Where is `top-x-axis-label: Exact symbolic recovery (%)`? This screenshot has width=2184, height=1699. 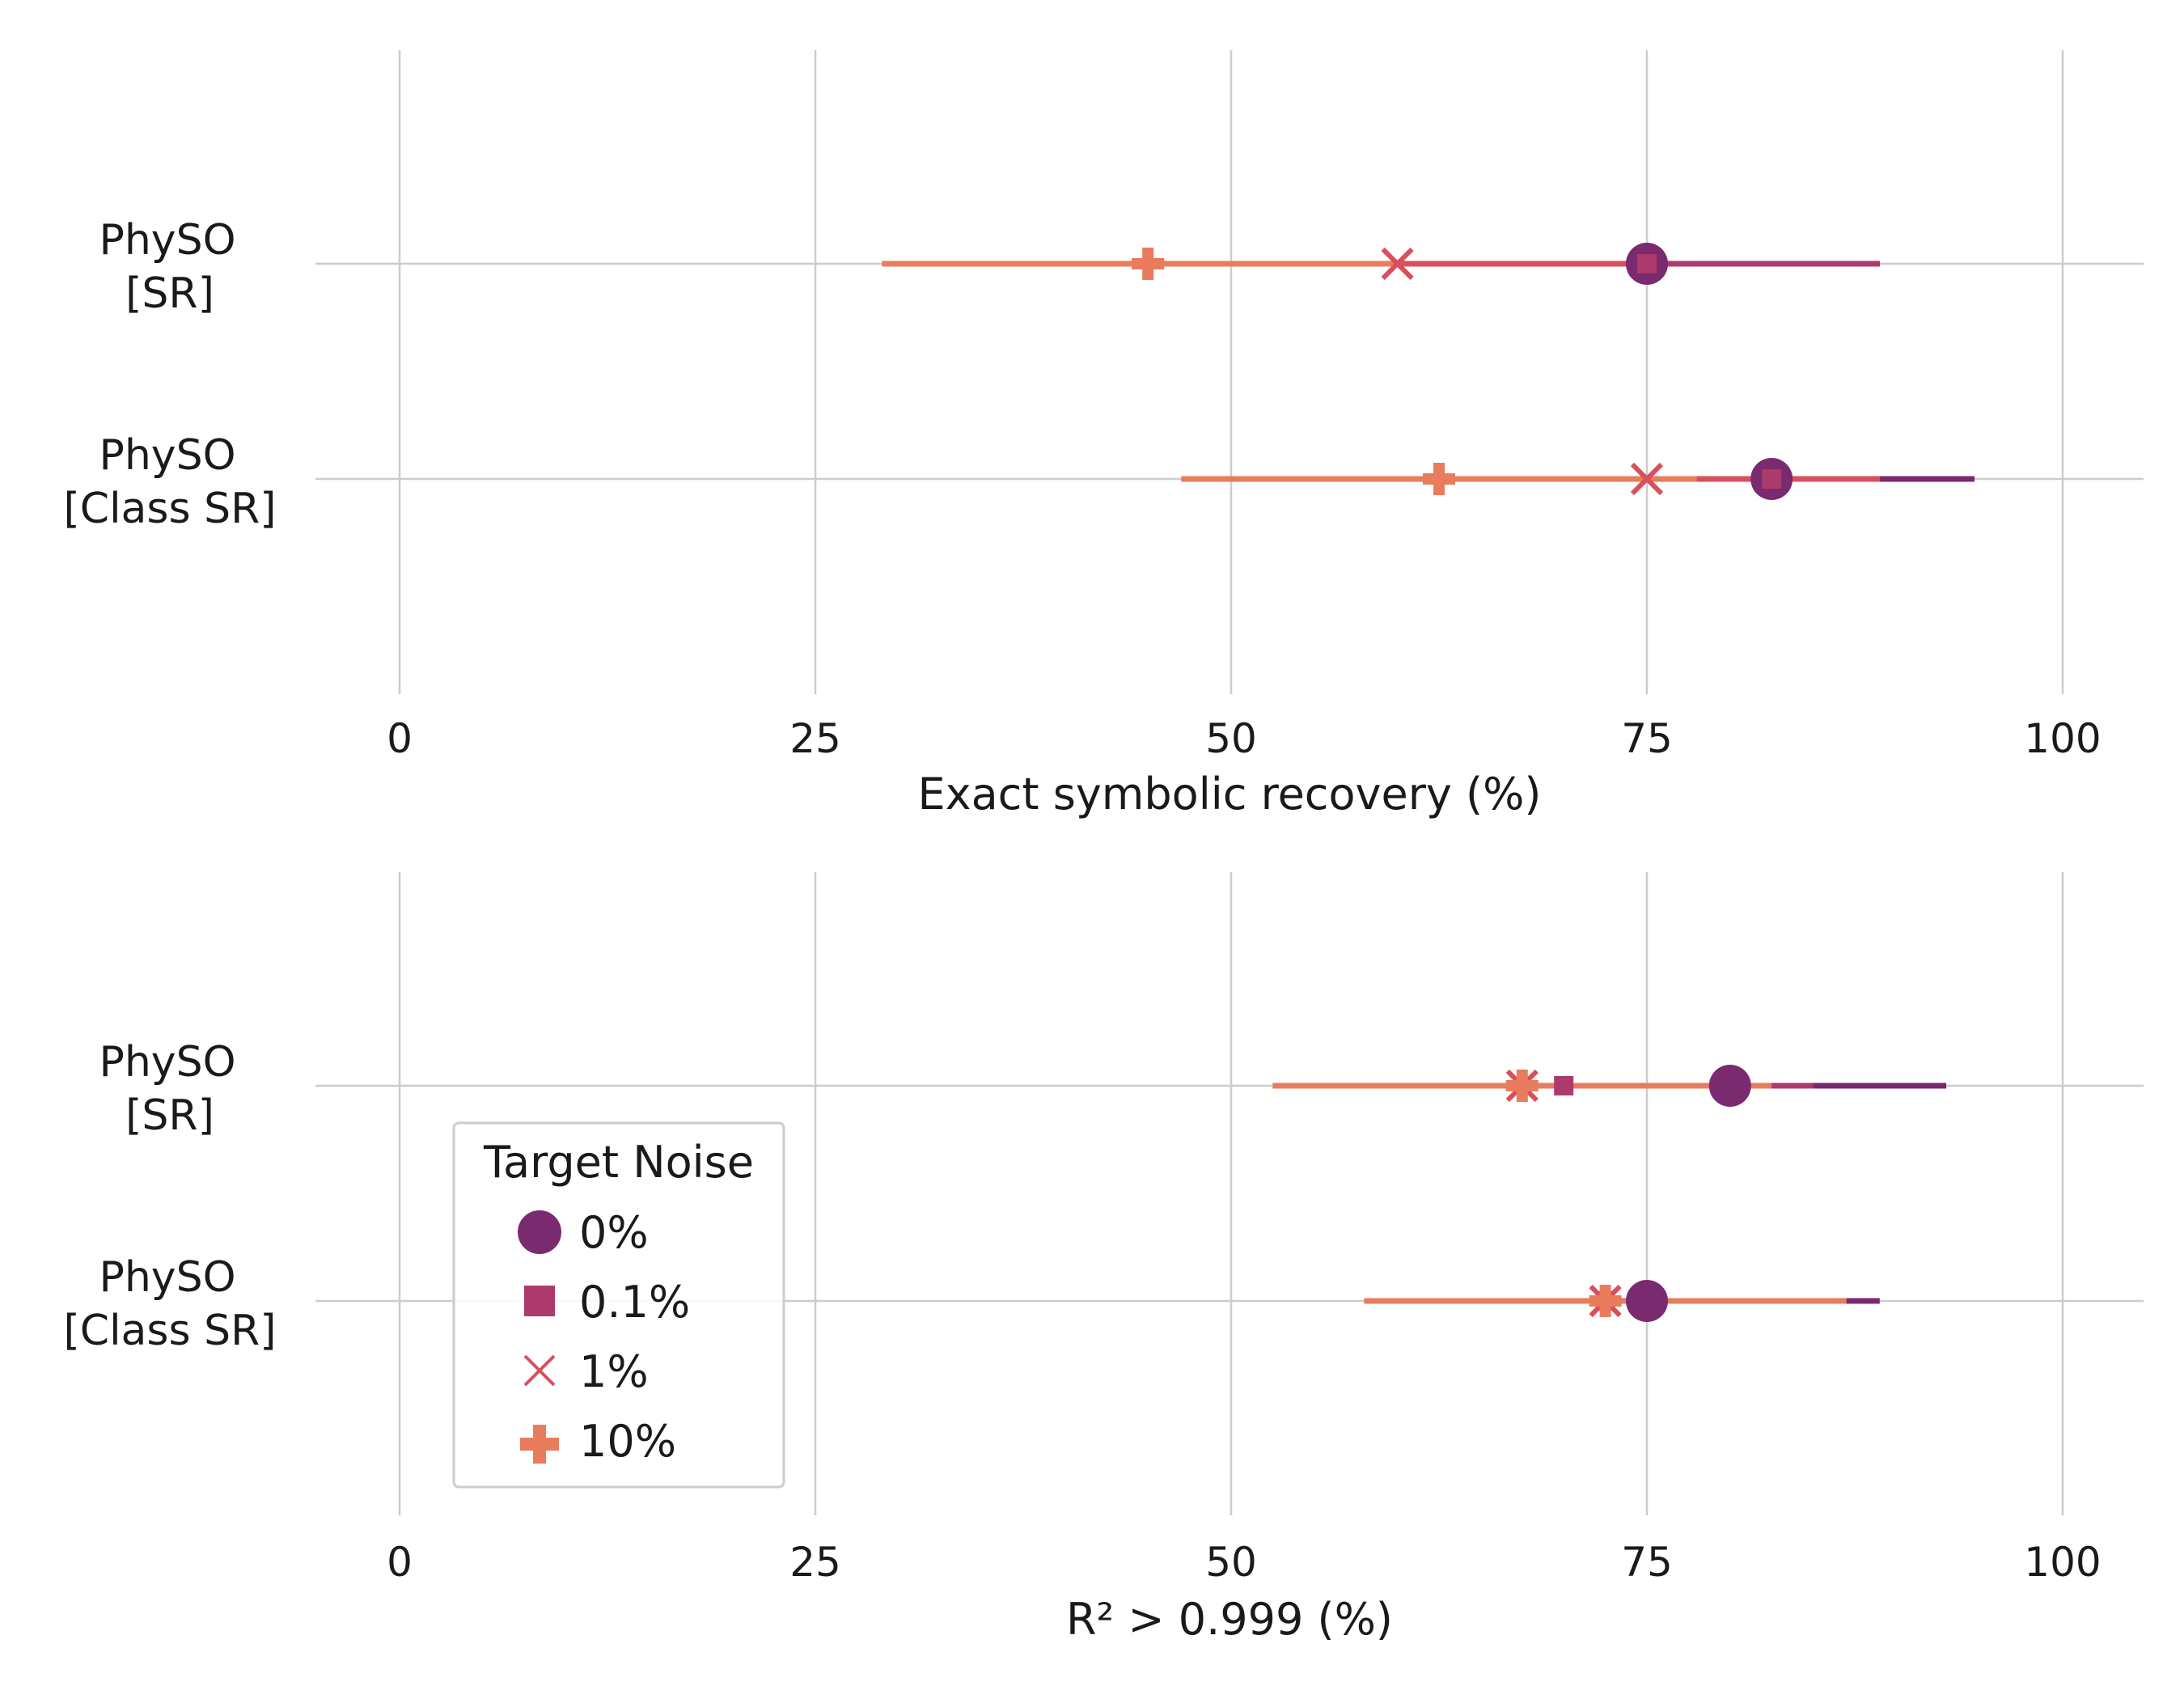
top-x-axis-label: Exact symbolic recovery (%) is located at coordinates (1230, 794).